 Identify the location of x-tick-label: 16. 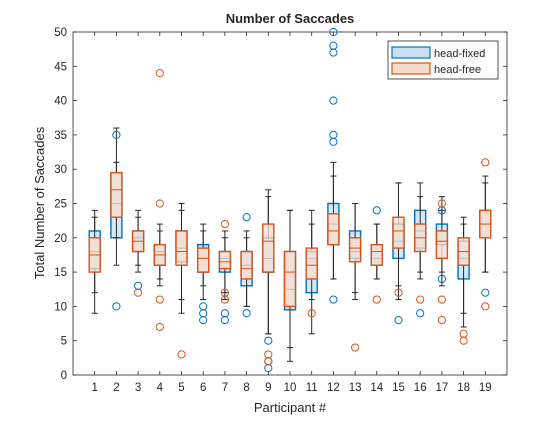
(420, 388).